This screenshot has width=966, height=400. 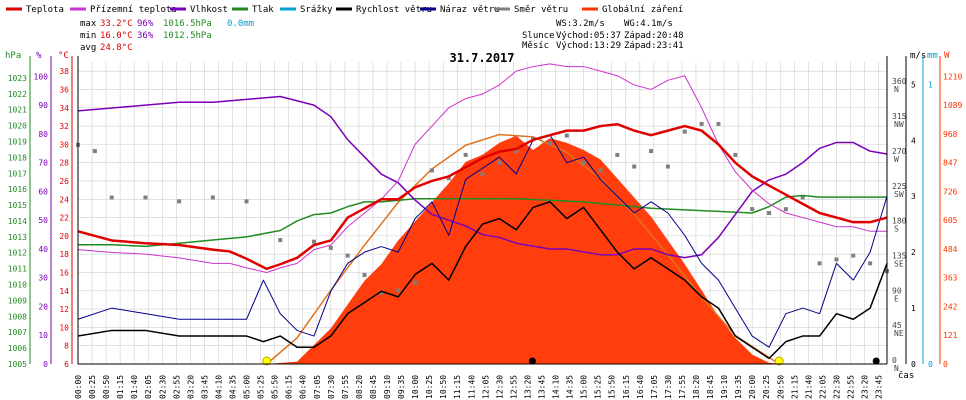 I want to click on legend-label: Přízemní teplota, so click(x=133, y=10).